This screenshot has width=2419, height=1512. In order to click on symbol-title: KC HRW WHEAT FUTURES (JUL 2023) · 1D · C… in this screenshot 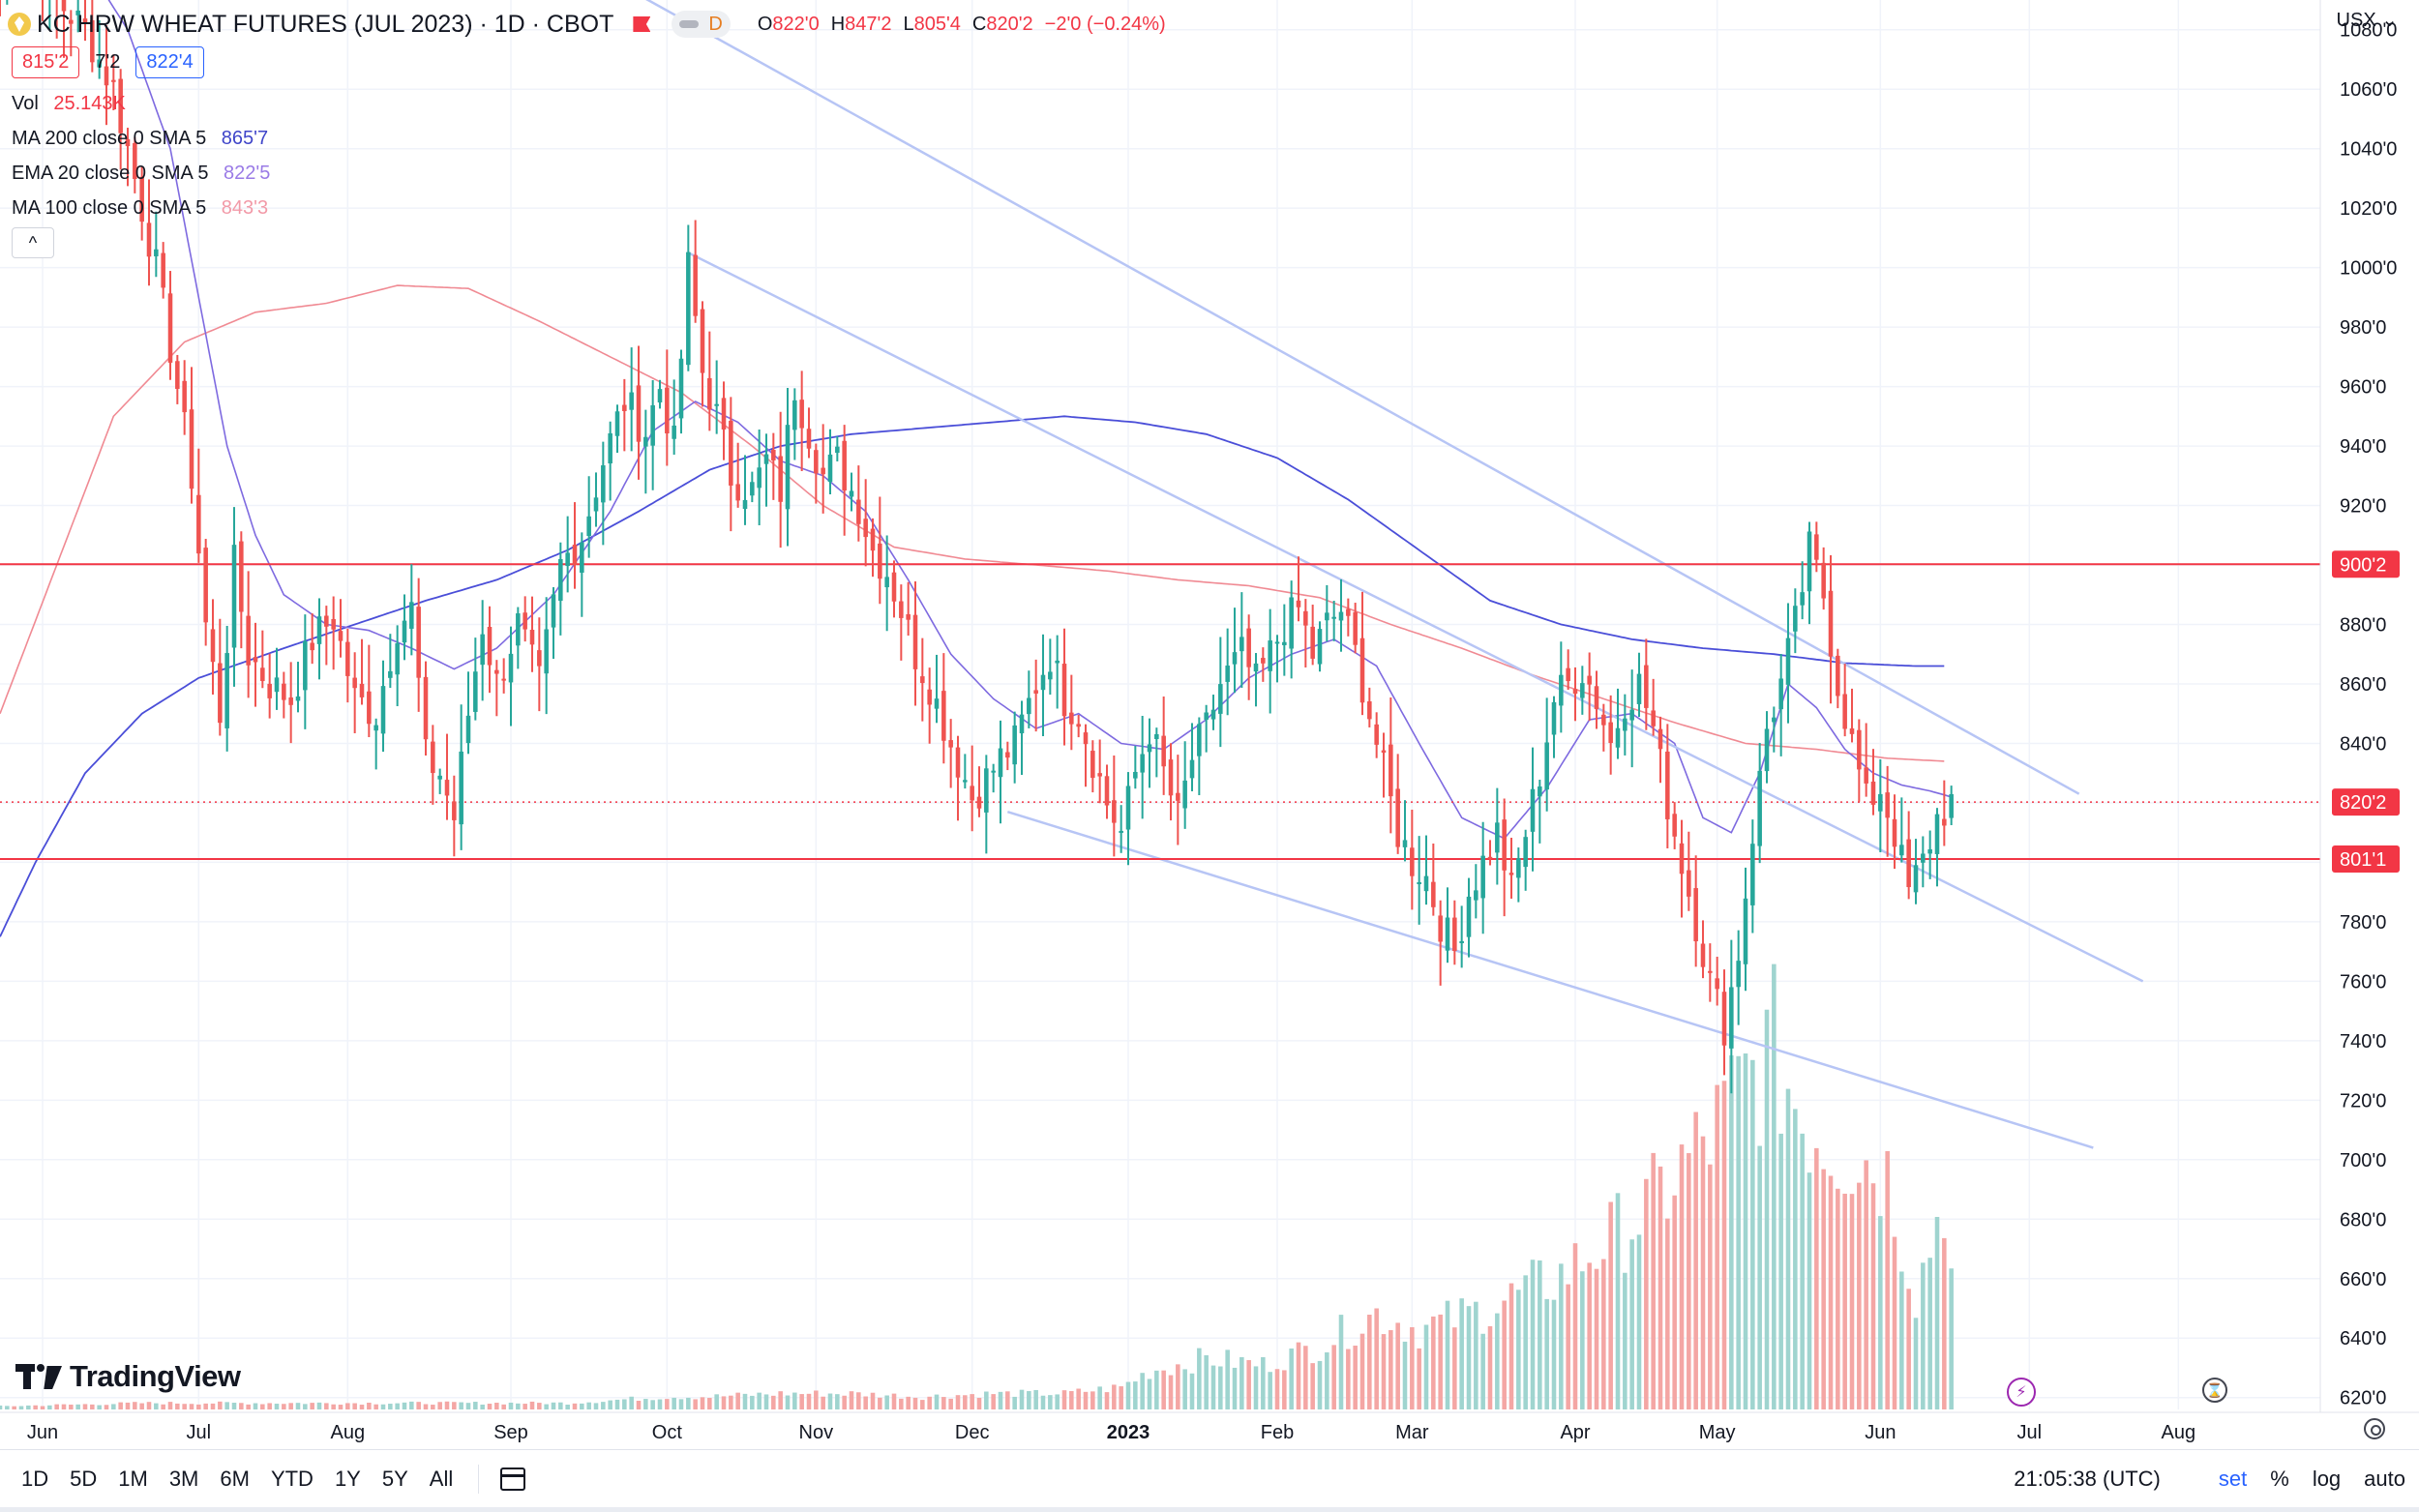, I will do `click(325, 24)`.